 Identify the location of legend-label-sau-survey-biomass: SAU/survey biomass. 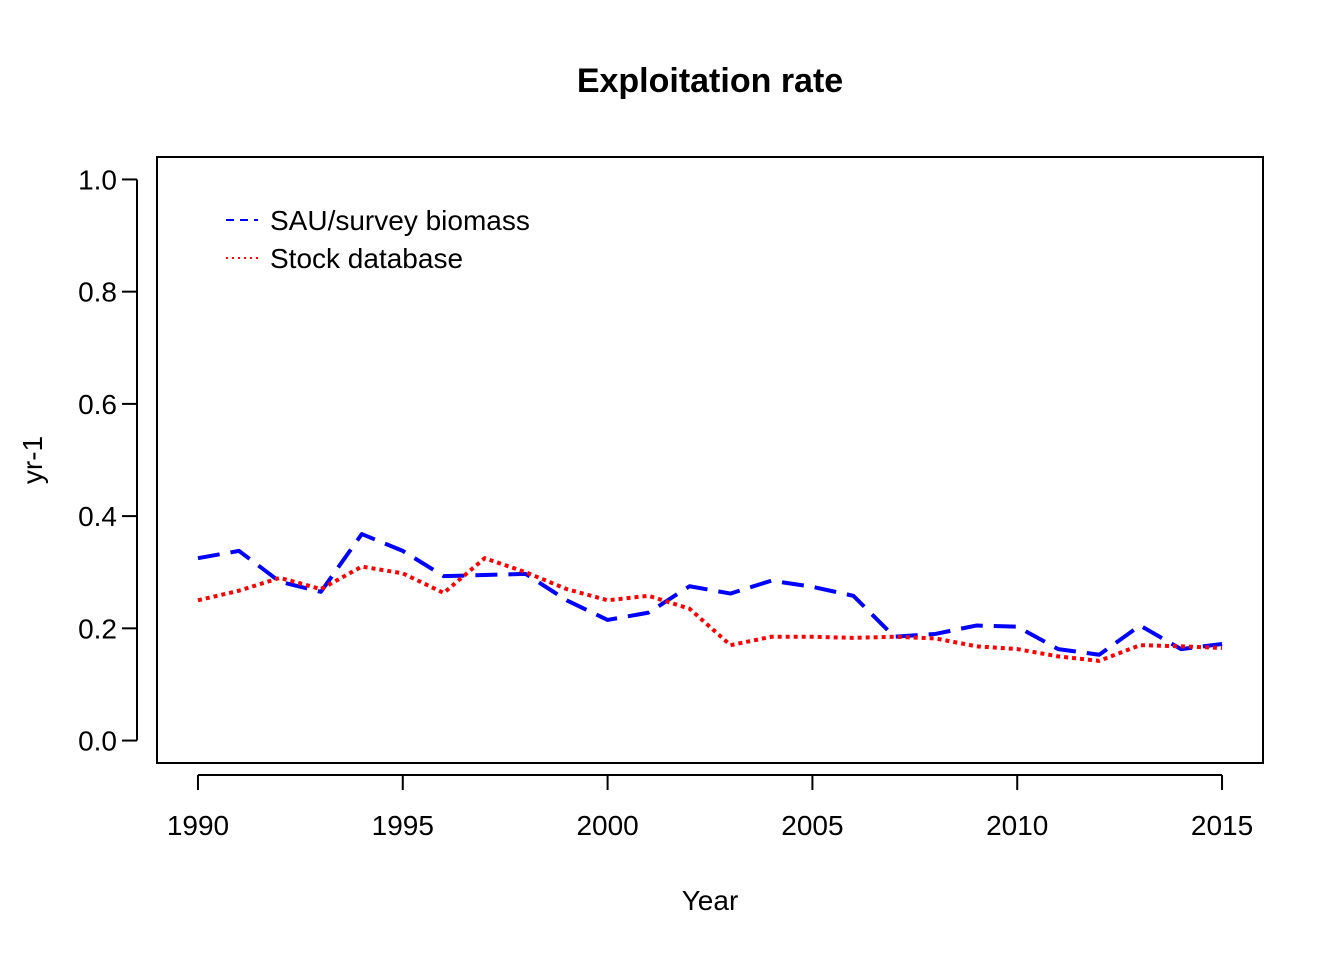
(400, 220).